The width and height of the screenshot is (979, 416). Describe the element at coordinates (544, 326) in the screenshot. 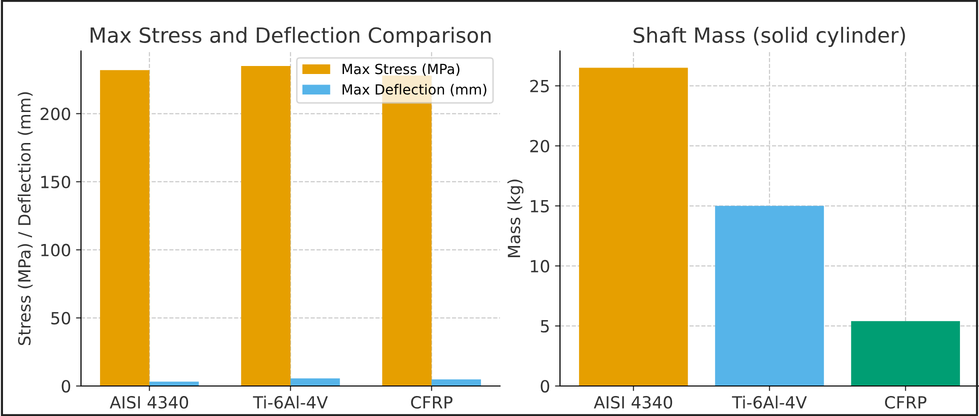

I see `y-tick-label: 5` at that location.